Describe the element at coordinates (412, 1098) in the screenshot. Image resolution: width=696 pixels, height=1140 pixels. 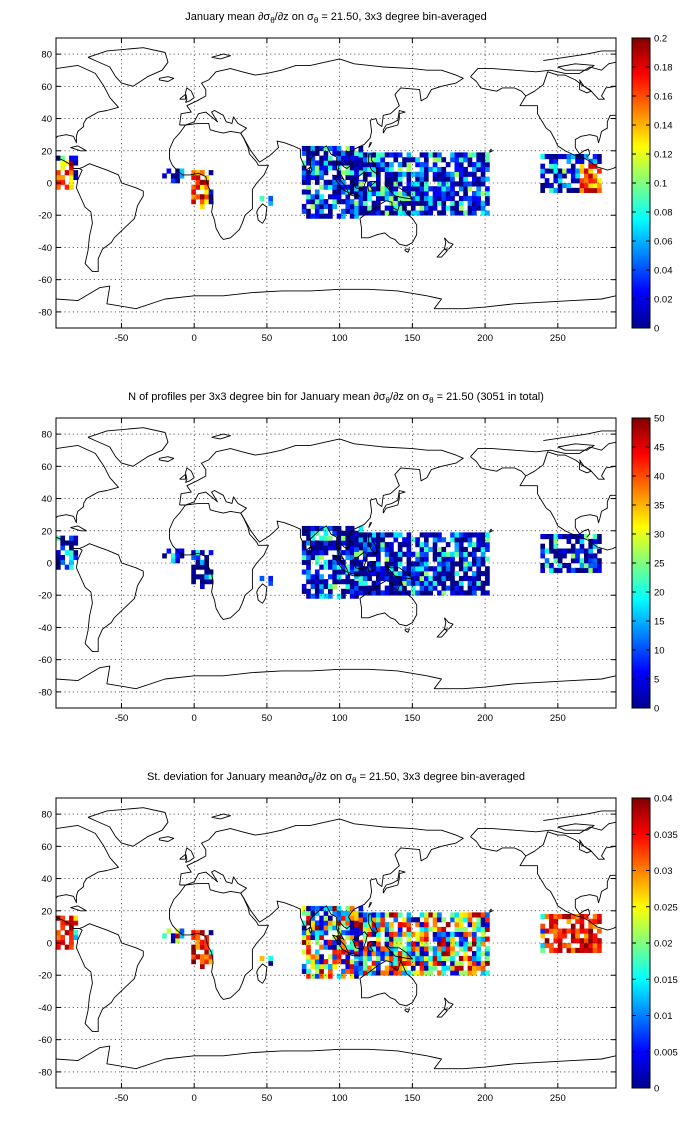
I see `x-tick-label: 150` at that location.